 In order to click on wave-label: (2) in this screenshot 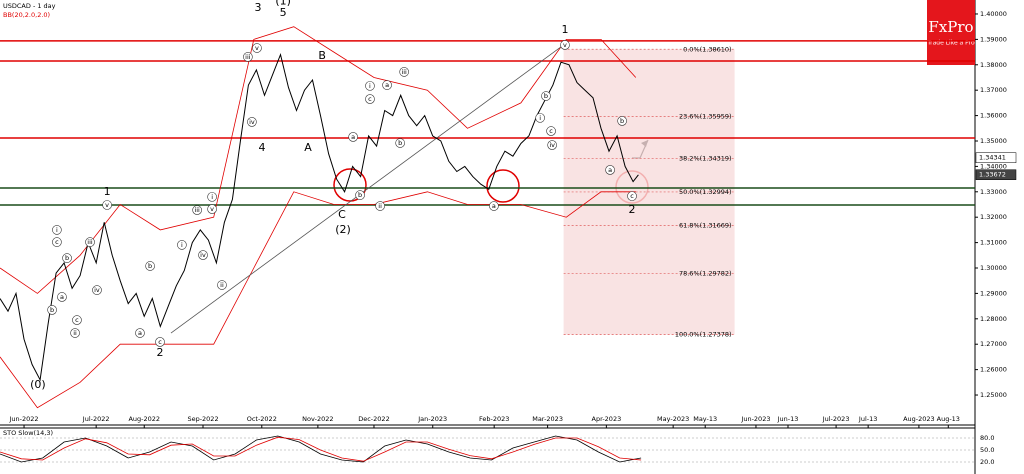, I will do `click(343, 229)`.